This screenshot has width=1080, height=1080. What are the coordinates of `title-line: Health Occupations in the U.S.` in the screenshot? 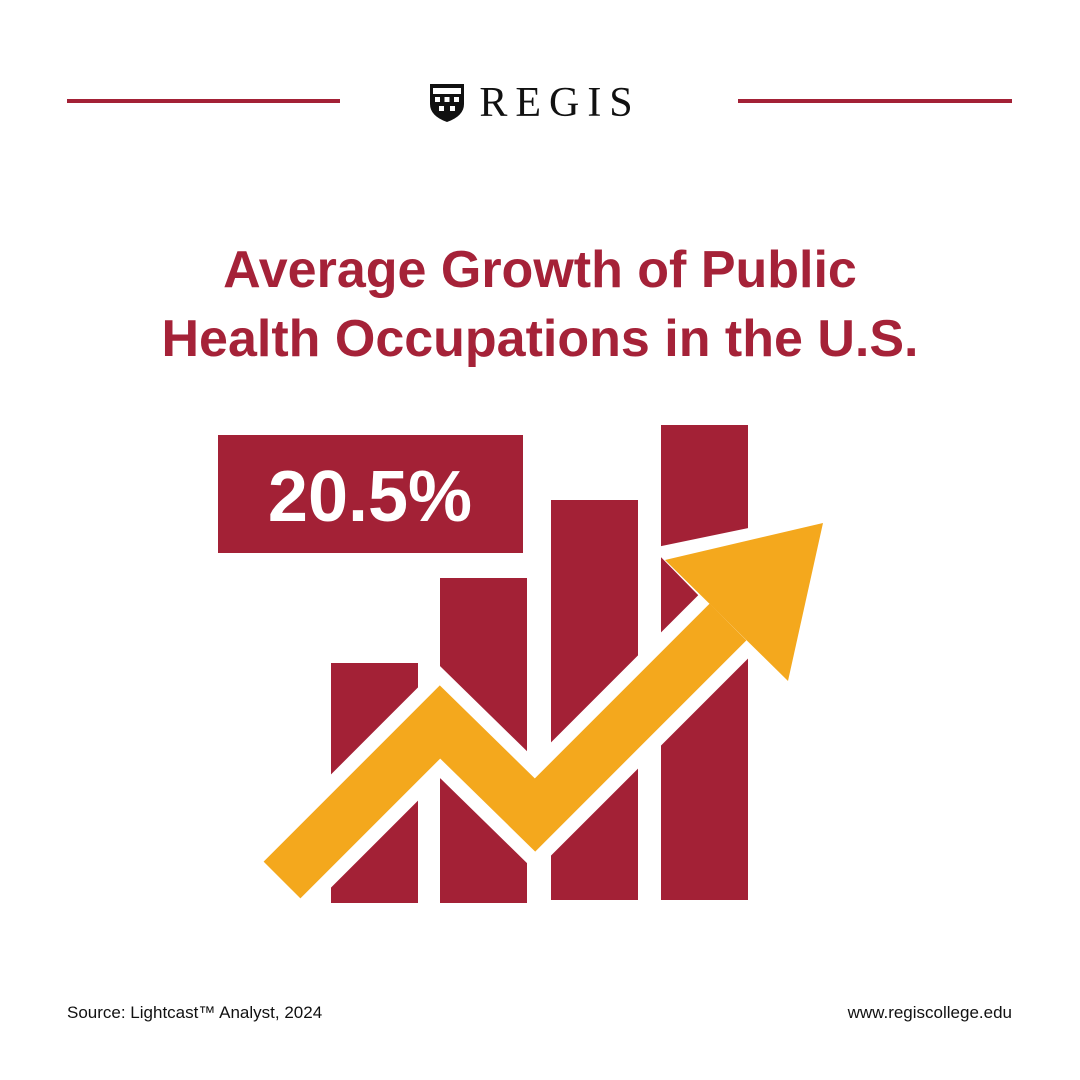 It's located at (540, 339).